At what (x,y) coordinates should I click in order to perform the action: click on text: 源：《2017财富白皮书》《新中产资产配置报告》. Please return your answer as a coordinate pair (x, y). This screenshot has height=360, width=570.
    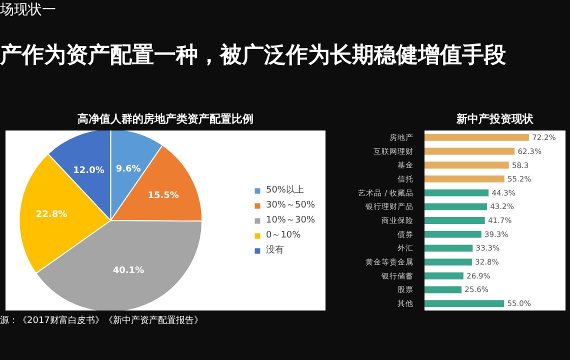
    Looking at the image, I should click on (101, 321).